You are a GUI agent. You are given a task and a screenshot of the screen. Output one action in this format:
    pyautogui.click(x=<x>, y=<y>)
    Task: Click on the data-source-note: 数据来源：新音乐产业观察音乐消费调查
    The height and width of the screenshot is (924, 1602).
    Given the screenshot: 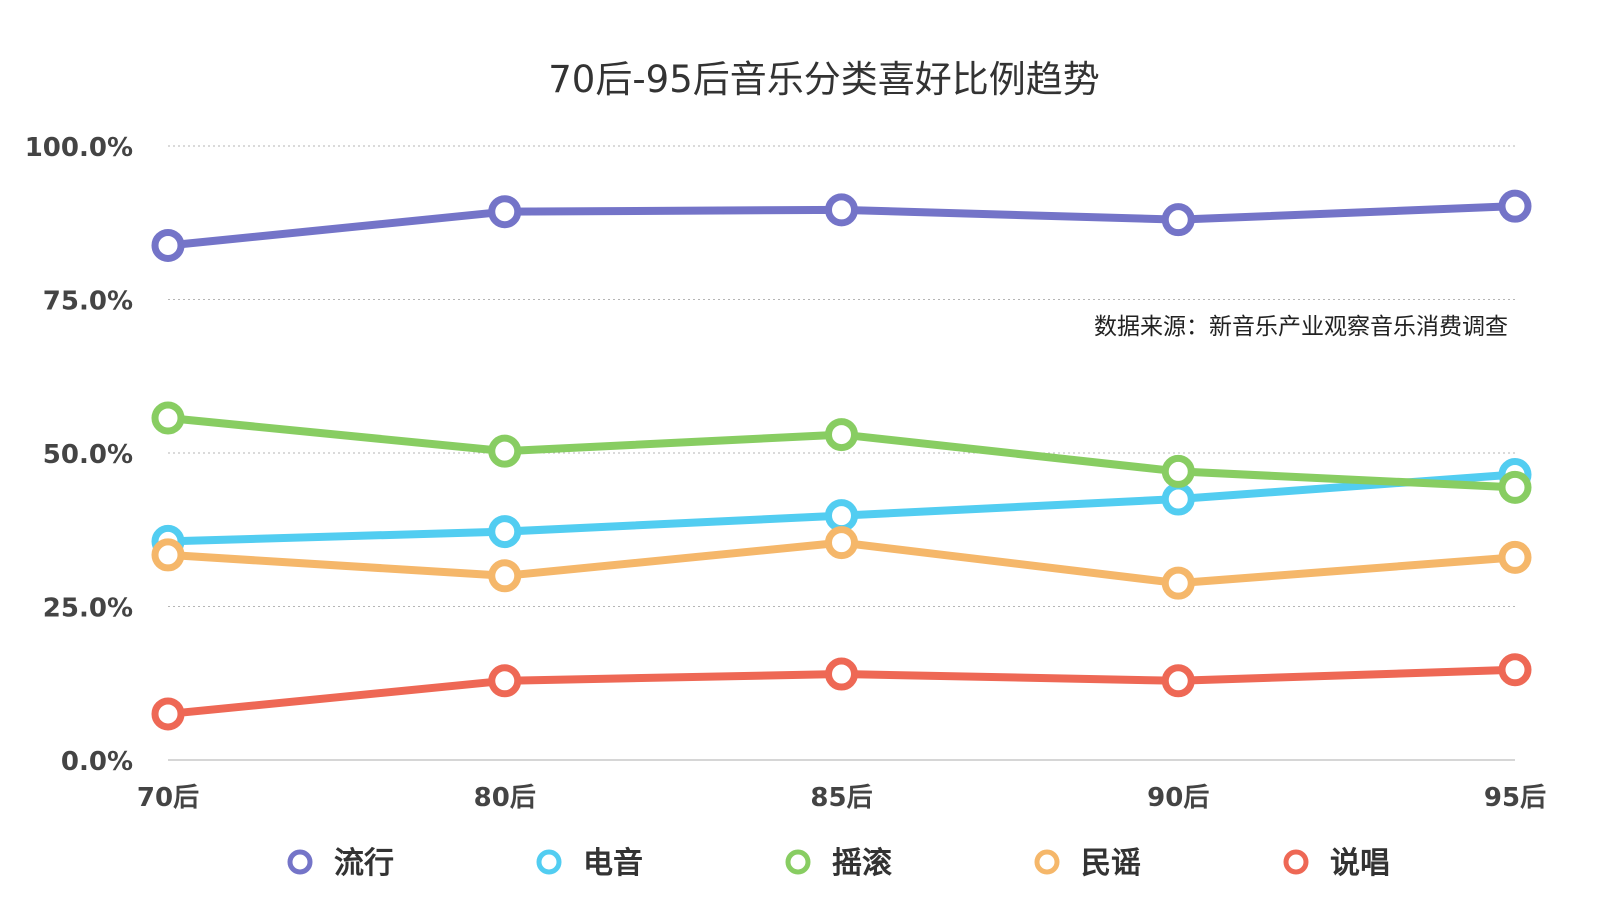 What is the action you would take?
    pyautogui.click(x=1301, y=327)
    